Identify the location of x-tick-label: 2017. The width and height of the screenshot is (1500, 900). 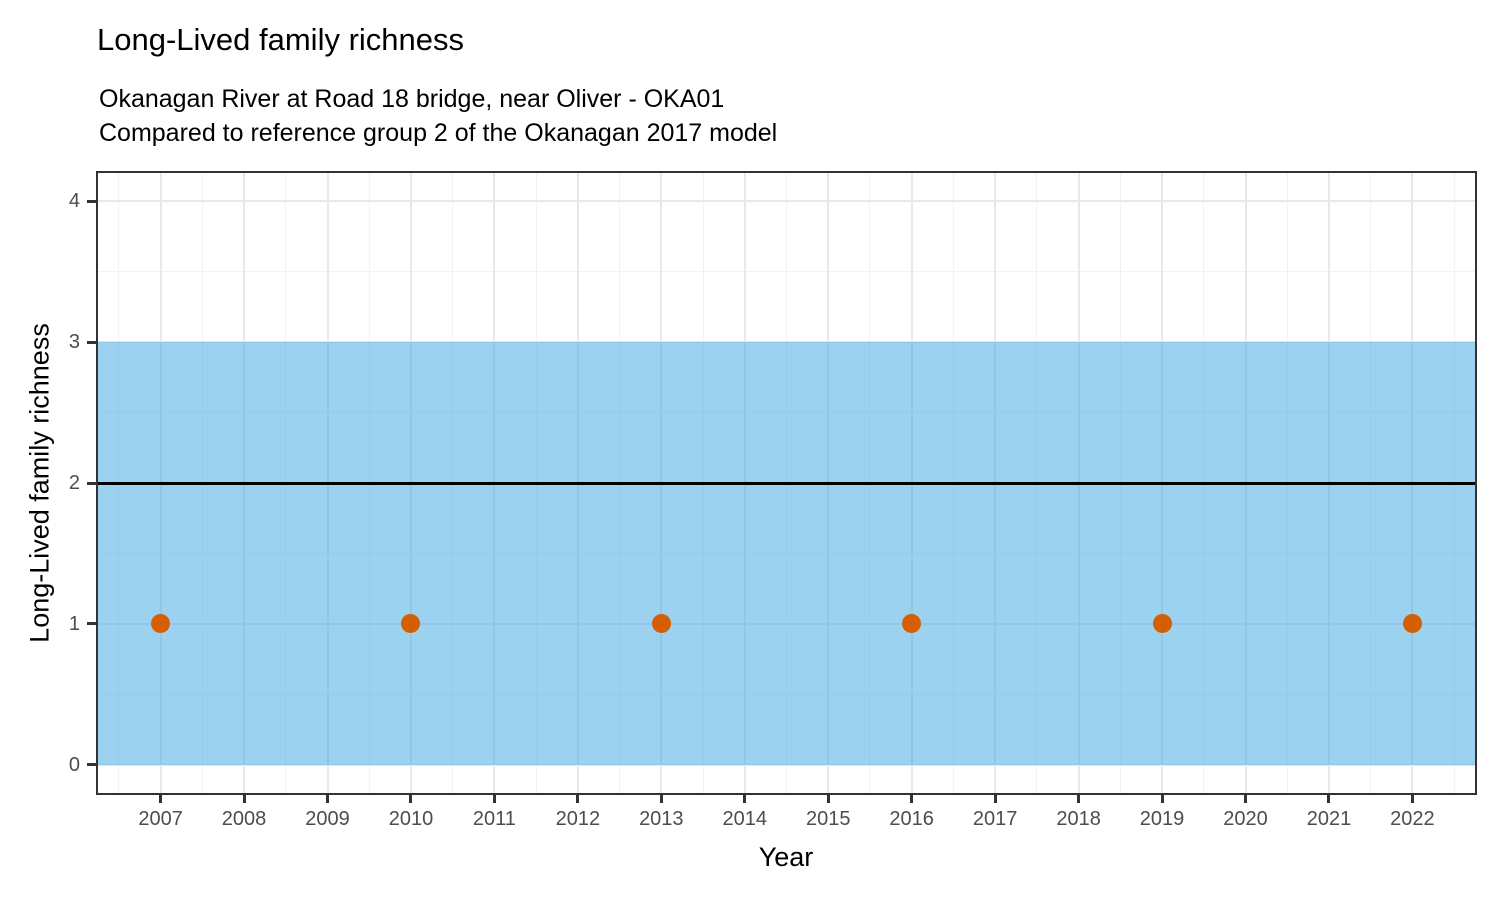
(995, 819).